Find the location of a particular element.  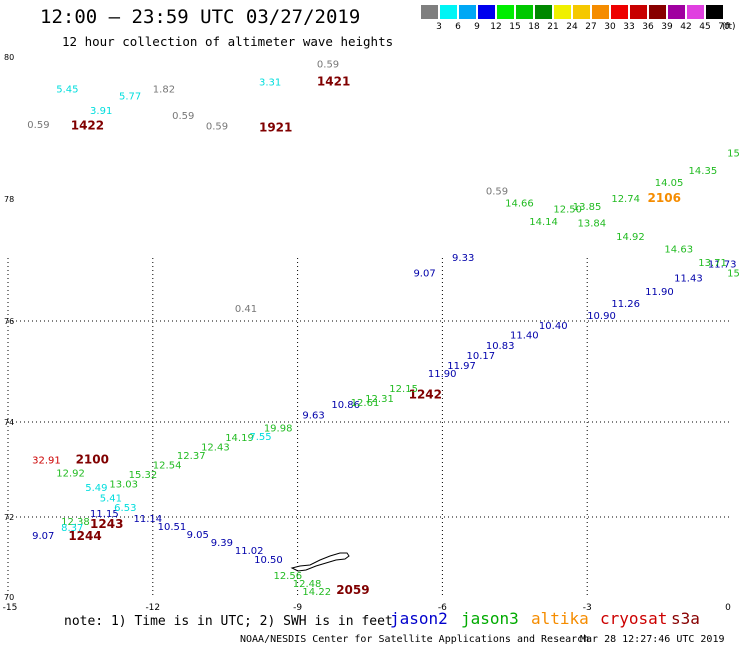

wave-height-value: 13.71 is located at coordinates (712, 263).